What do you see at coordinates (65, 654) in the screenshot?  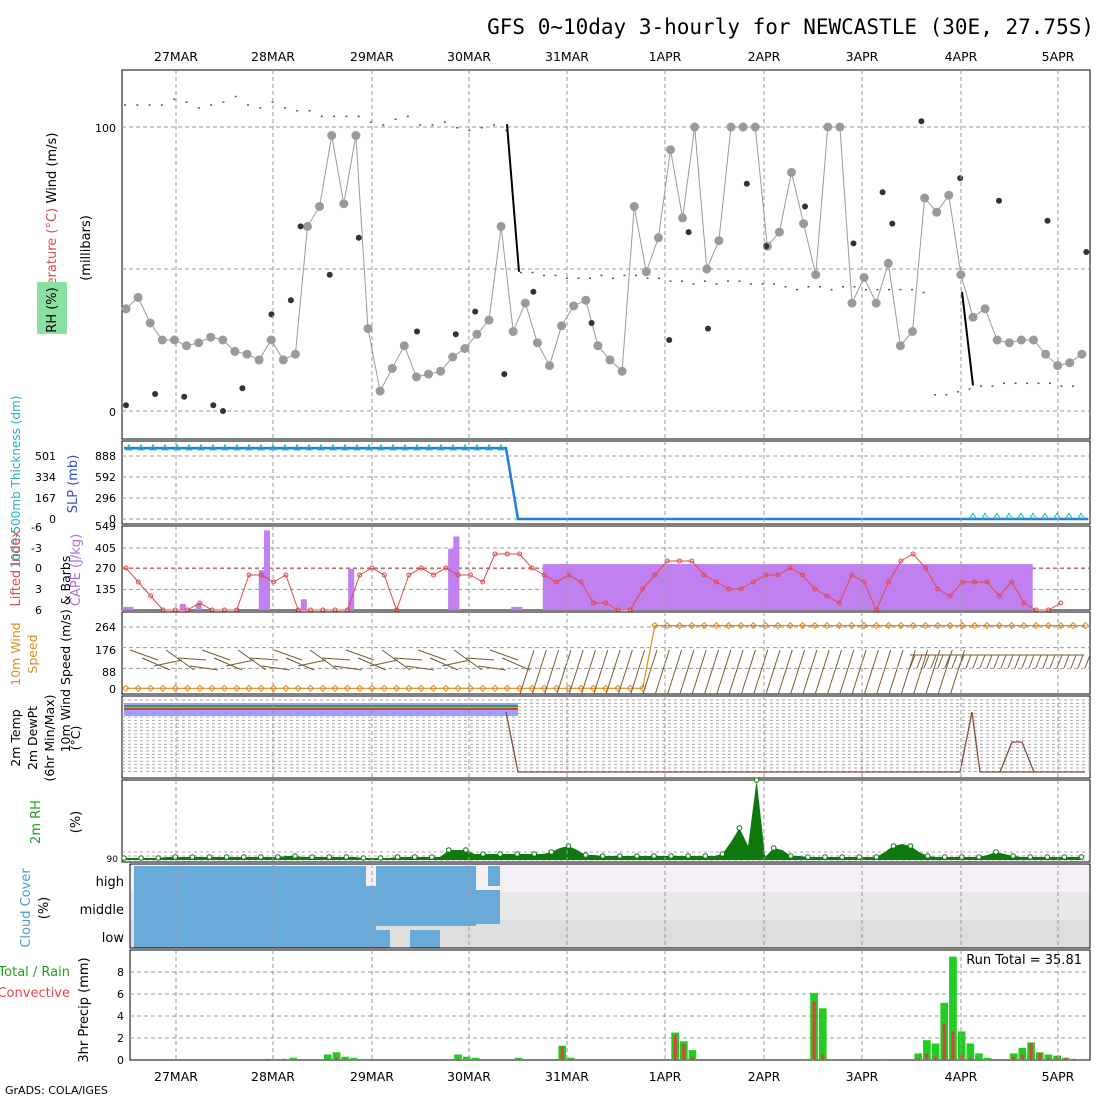 I see `svg-text: 10m Wind Speed (m/s) & Barbs` at bounding box center [65, 654].